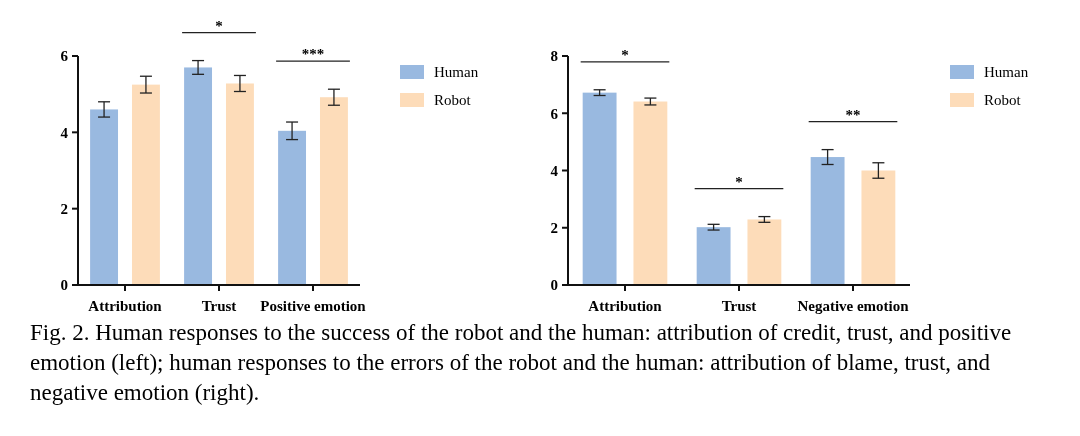 Image resolution: width=1080 pixels, height=436 pixels. Describe the element at coordinates (313, 306) in the screenshot. I see `x-tick-label: Positive emotion` at that location.